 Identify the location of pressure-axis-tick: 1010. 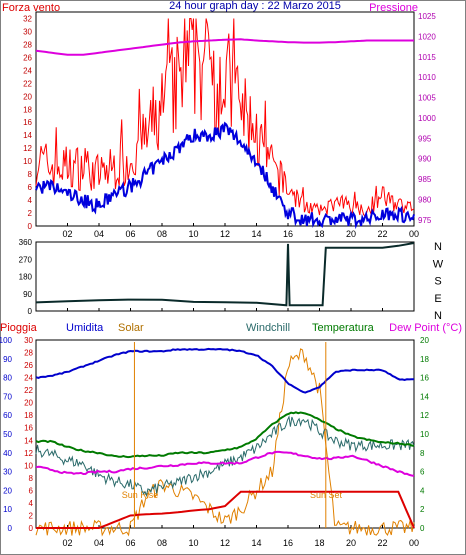
(427, 77).